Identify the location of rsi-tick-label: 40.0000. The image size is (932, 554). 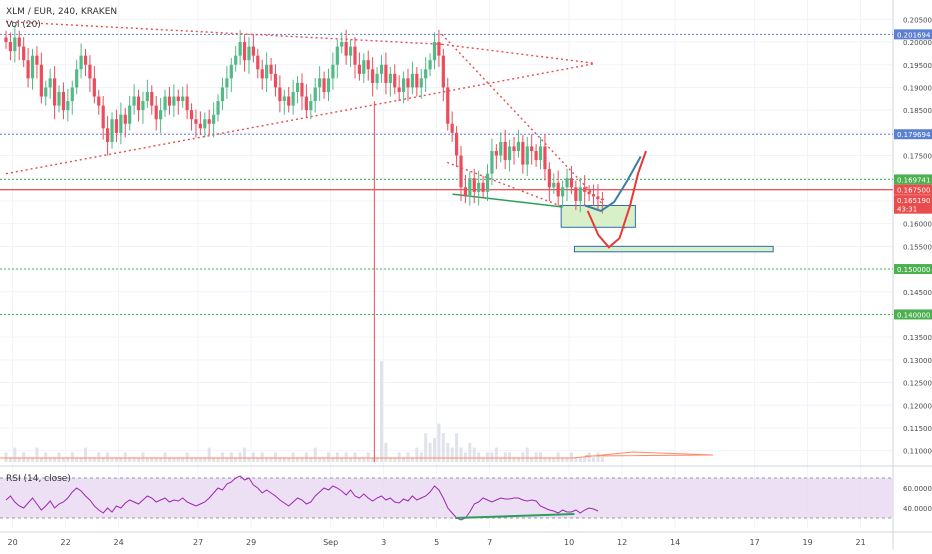
(917, 509).